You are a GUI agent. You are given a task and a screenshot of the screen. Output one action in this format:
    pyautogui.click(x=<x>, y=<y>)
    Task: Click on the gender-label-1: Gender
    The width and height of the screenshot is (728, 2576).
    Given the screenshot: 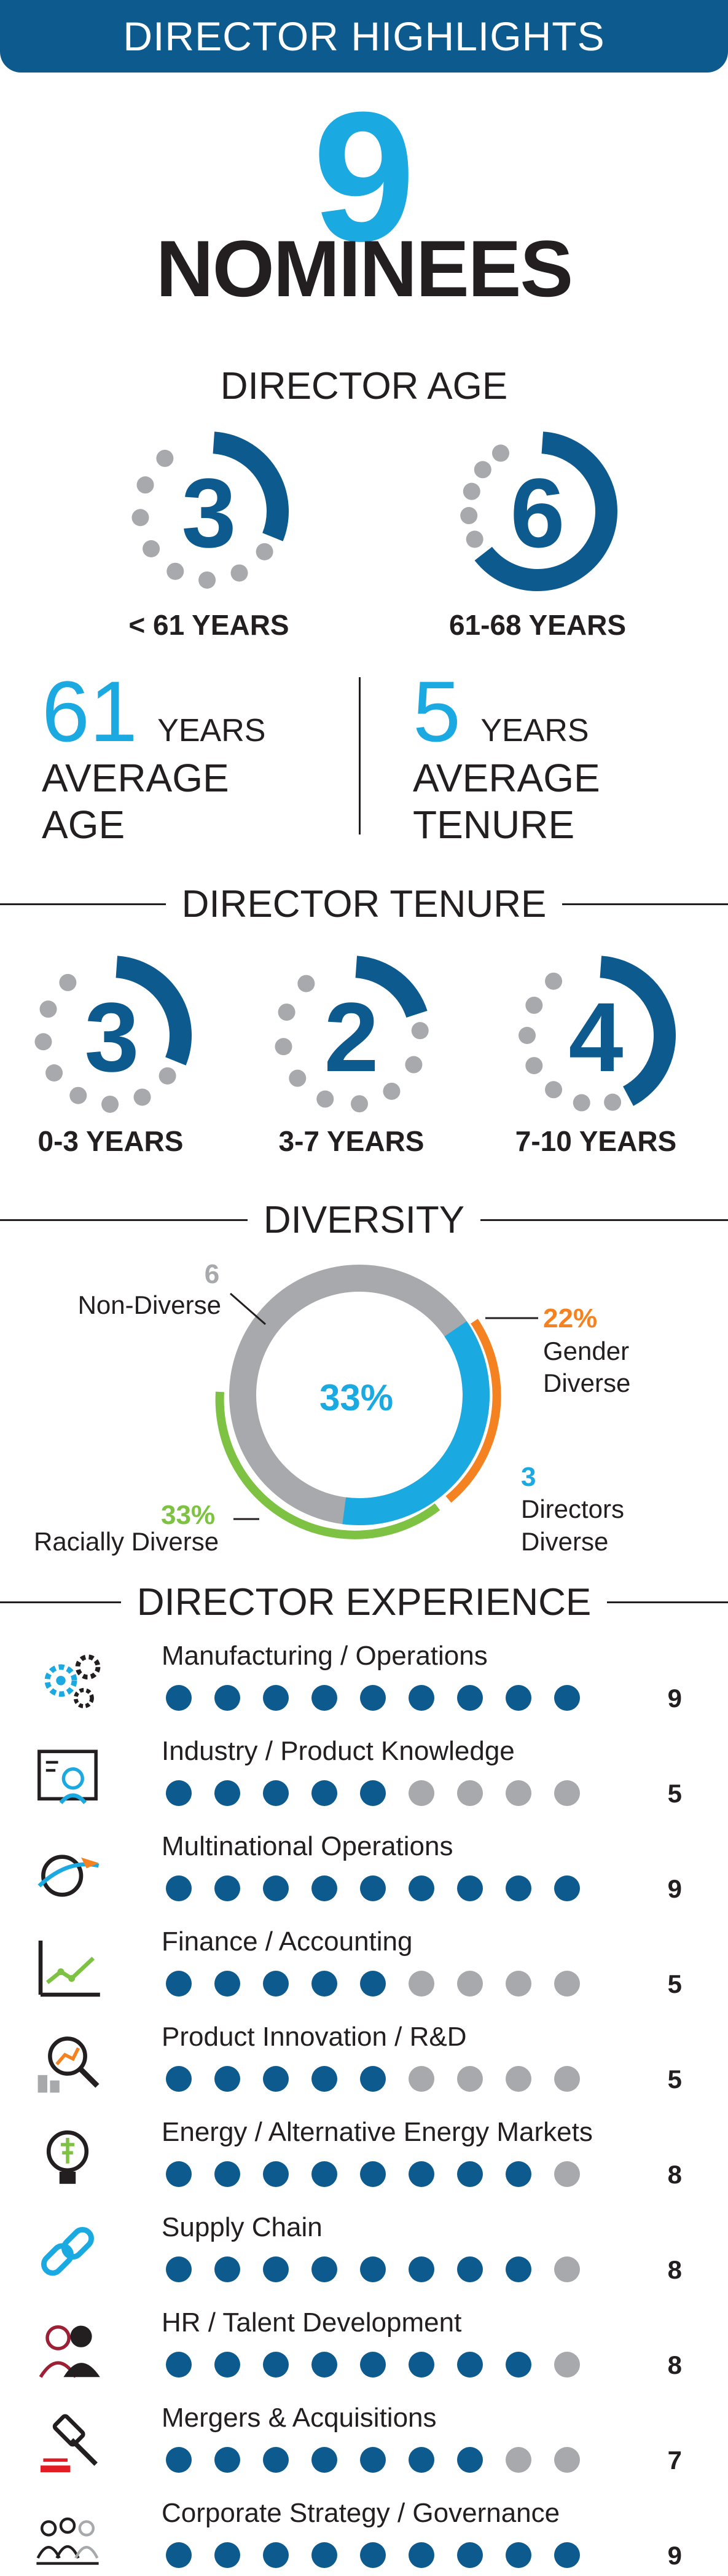 What is the action you would take?
    pyautogui.click(x=586, y=1351)
    